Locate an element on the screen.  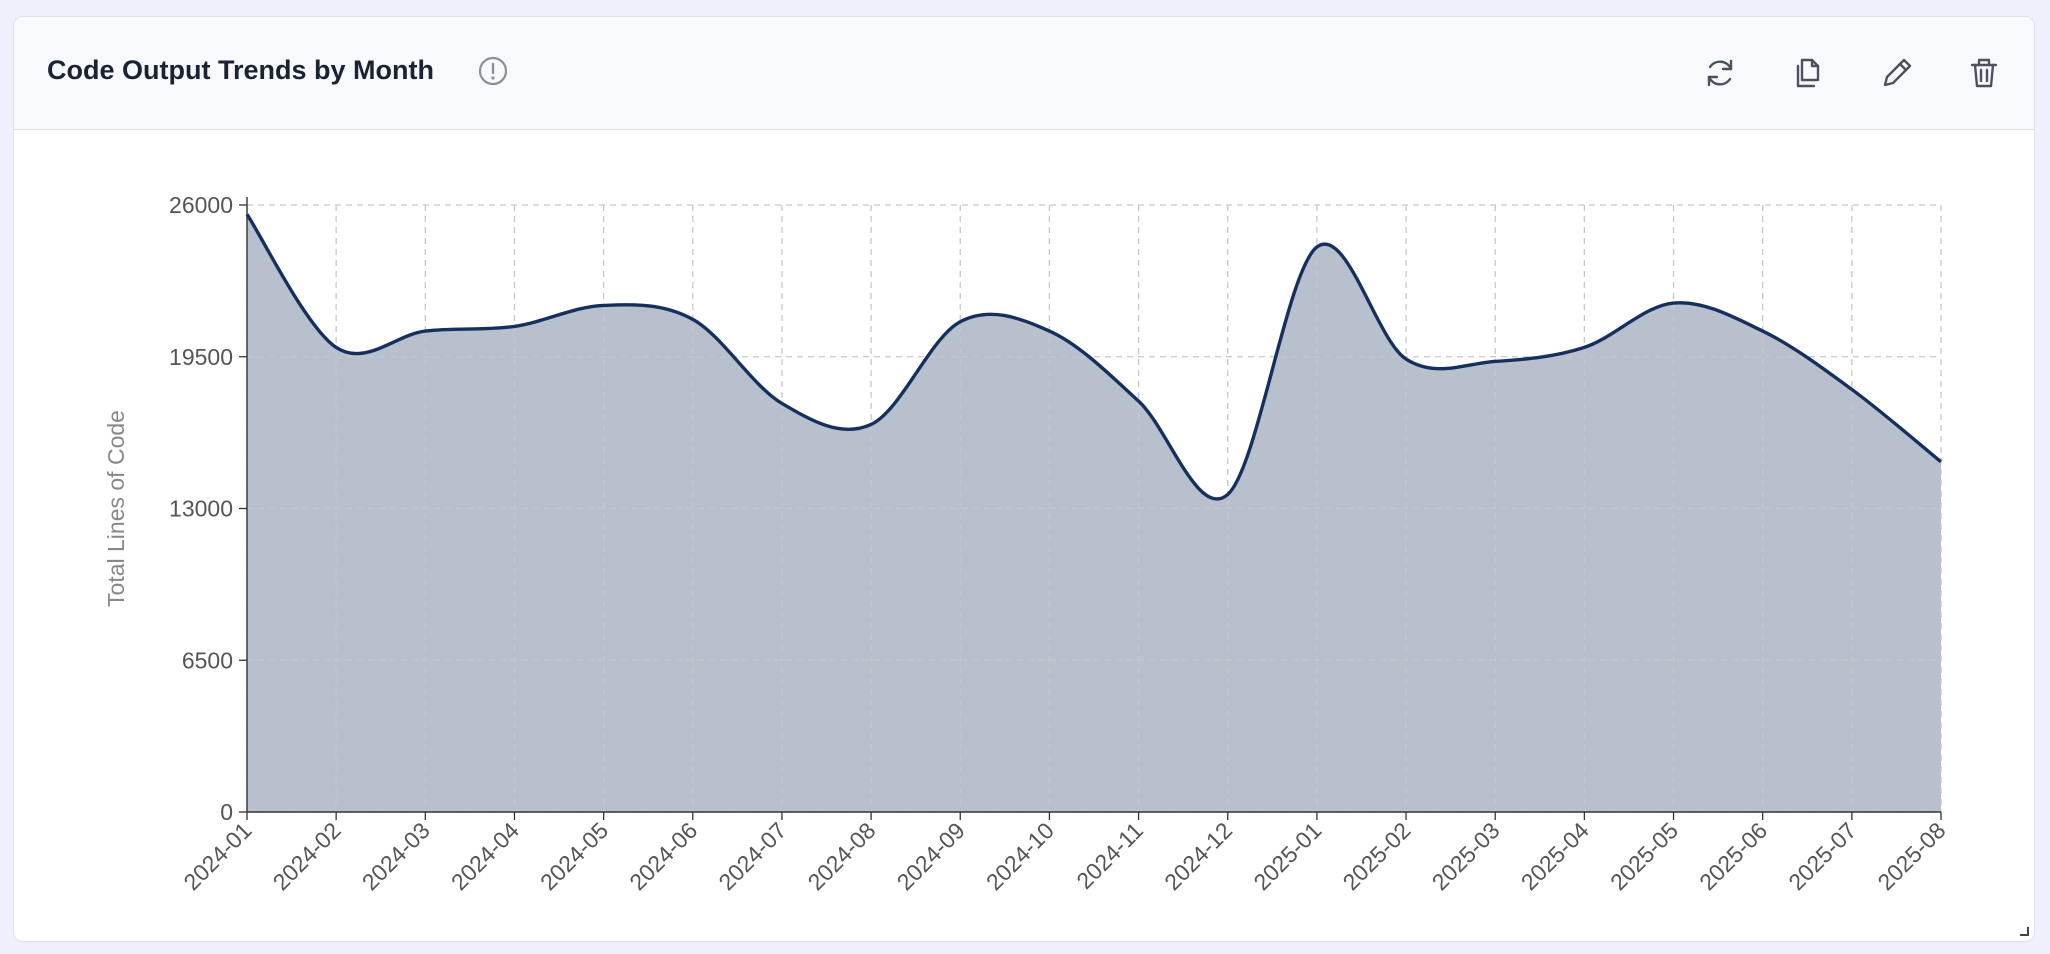
x-tick-label: 2025-07 is located at coordinates (1822, 856).